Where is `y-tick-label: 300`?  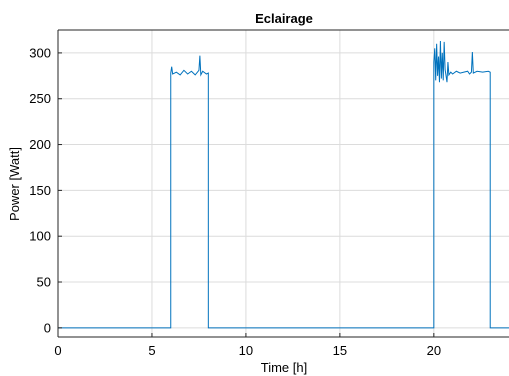
y-tick-label: 300 is located at coordinates (40, 52).